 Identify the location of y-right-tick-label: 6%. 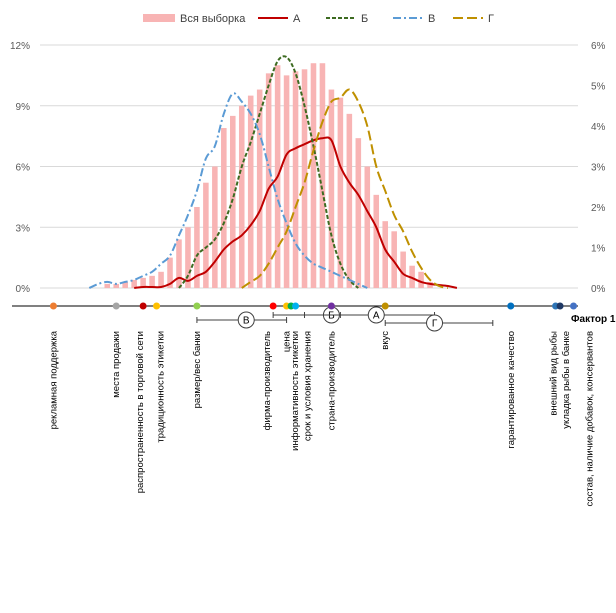
(598, 46).